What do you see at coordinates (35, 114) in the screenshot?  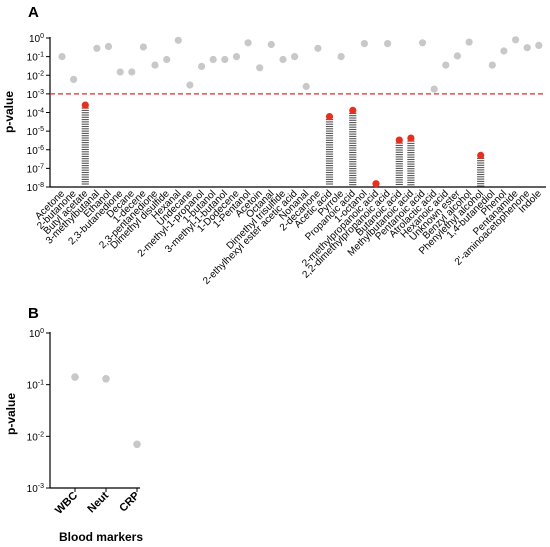 I see `panel-a-y-tick-label: 10⁻⁴` at bounding box center [35, 114].